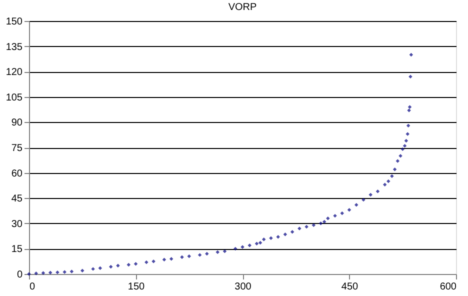  What do you see at coordinates (19, 275) in the screenshot?
I see `y-tick-label: 0` at bounding box center [19, 275].